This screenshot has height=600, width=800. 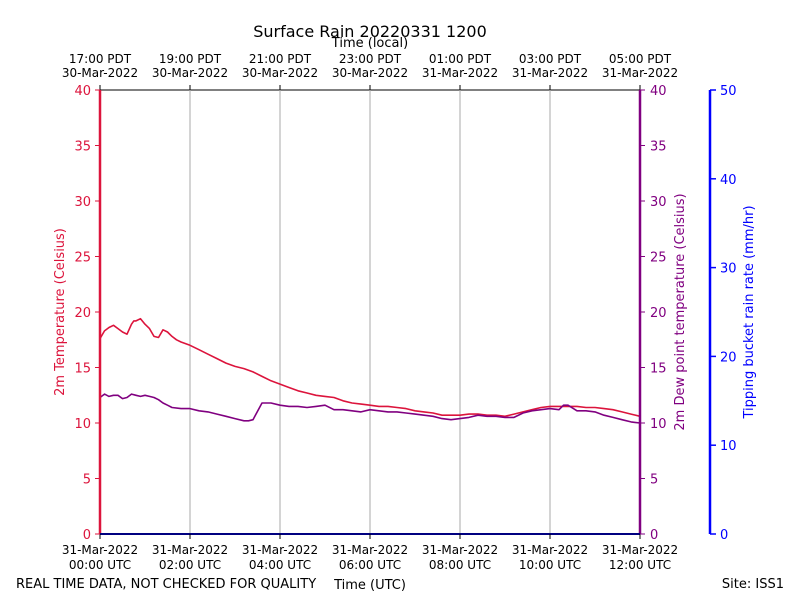 What do you see at coordinates (100, 59) in the screenshot?
I see `top-tick-label-time: 17:00 PDT` at bounding box center [100, 59].